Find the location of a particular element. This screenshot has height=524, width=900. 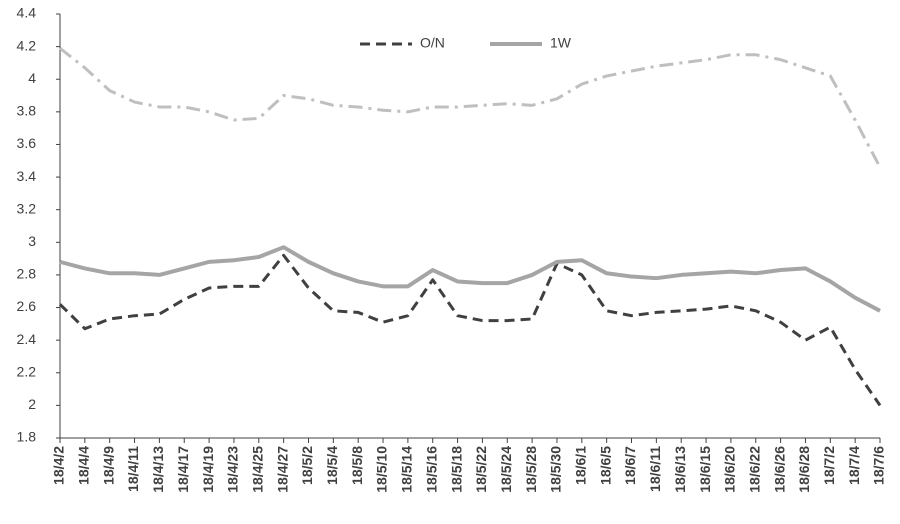

y-tick-label: 3 is located at coordinates (32, 241).